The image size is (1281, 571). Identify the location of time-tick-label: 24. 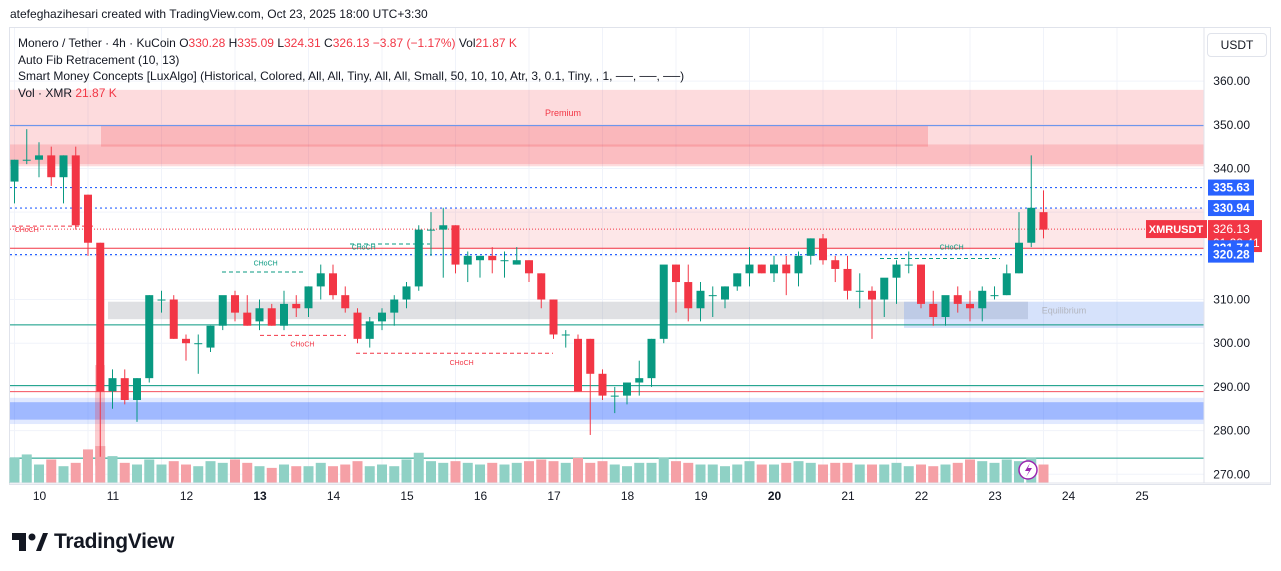
(1069, 496).